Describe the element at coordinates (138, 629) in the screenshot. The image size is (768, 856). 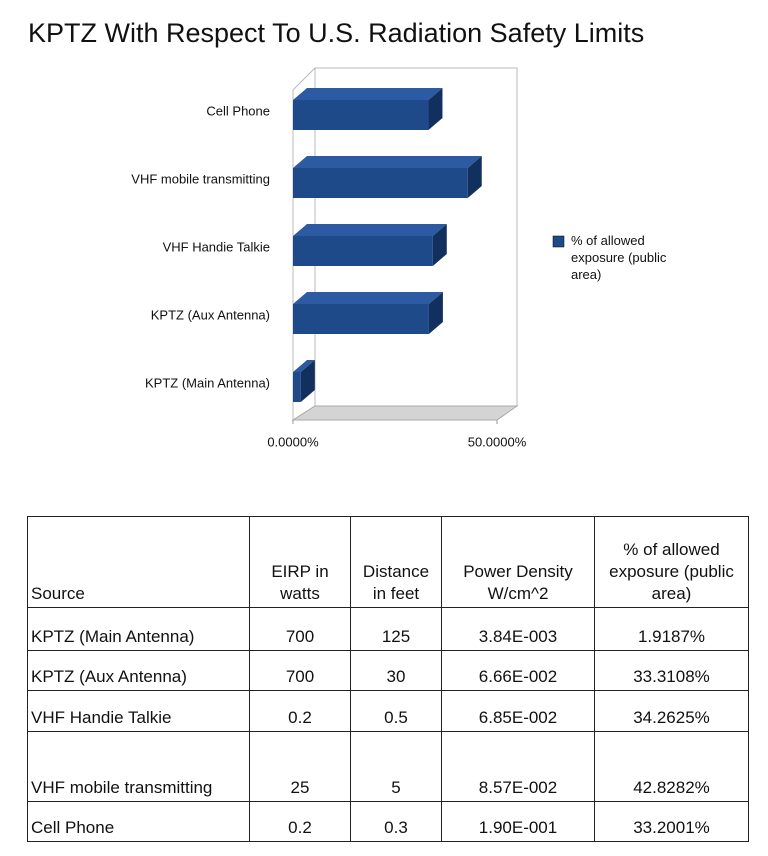
I see `table-cell: KPTZ (Main Antenna)` at that location.